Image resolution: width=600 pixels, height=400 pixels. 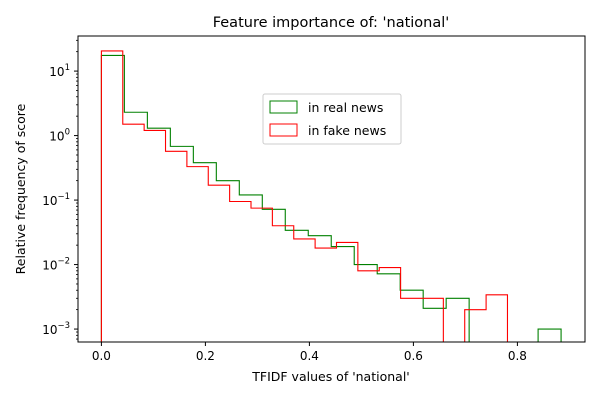 What do you see at coordinates (59, 71) in the screenshot?
I see `y-tick-label: 10¹` at bounding box center [59, 71].